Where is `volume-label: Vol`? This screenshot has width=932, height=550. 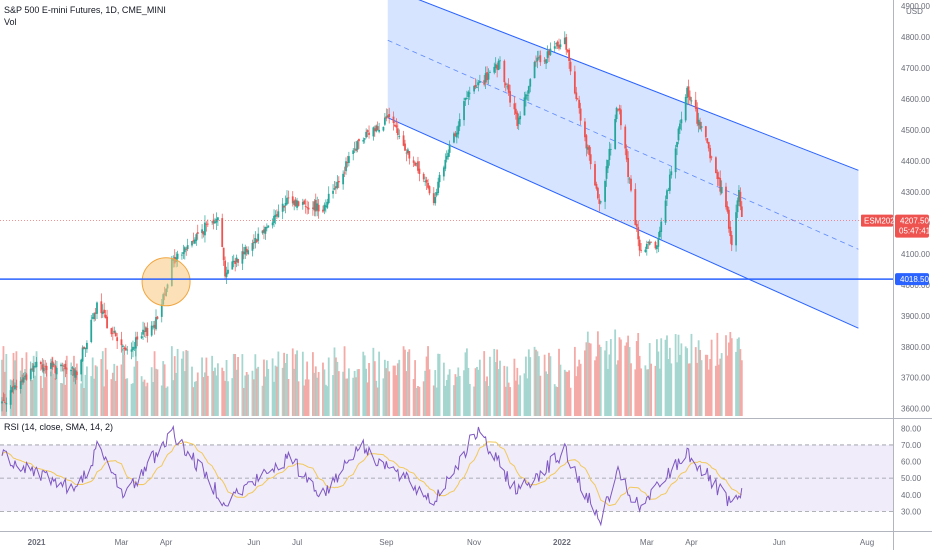
volume-label: Vol is located at coordinates (10, 22).